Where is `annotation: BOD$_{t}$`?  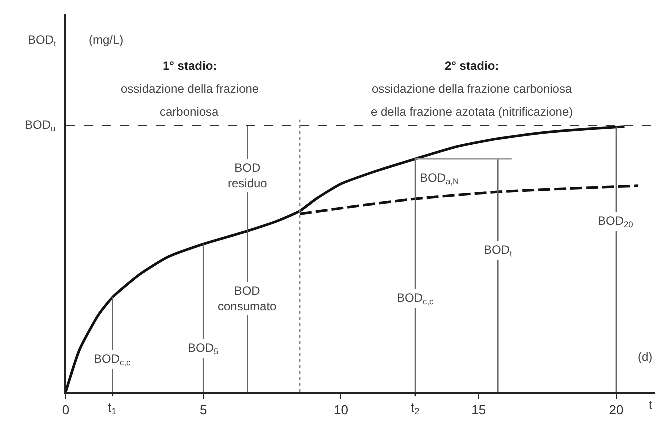
annotation: BOD$_{t}$ is located at coordinates (499, 251).